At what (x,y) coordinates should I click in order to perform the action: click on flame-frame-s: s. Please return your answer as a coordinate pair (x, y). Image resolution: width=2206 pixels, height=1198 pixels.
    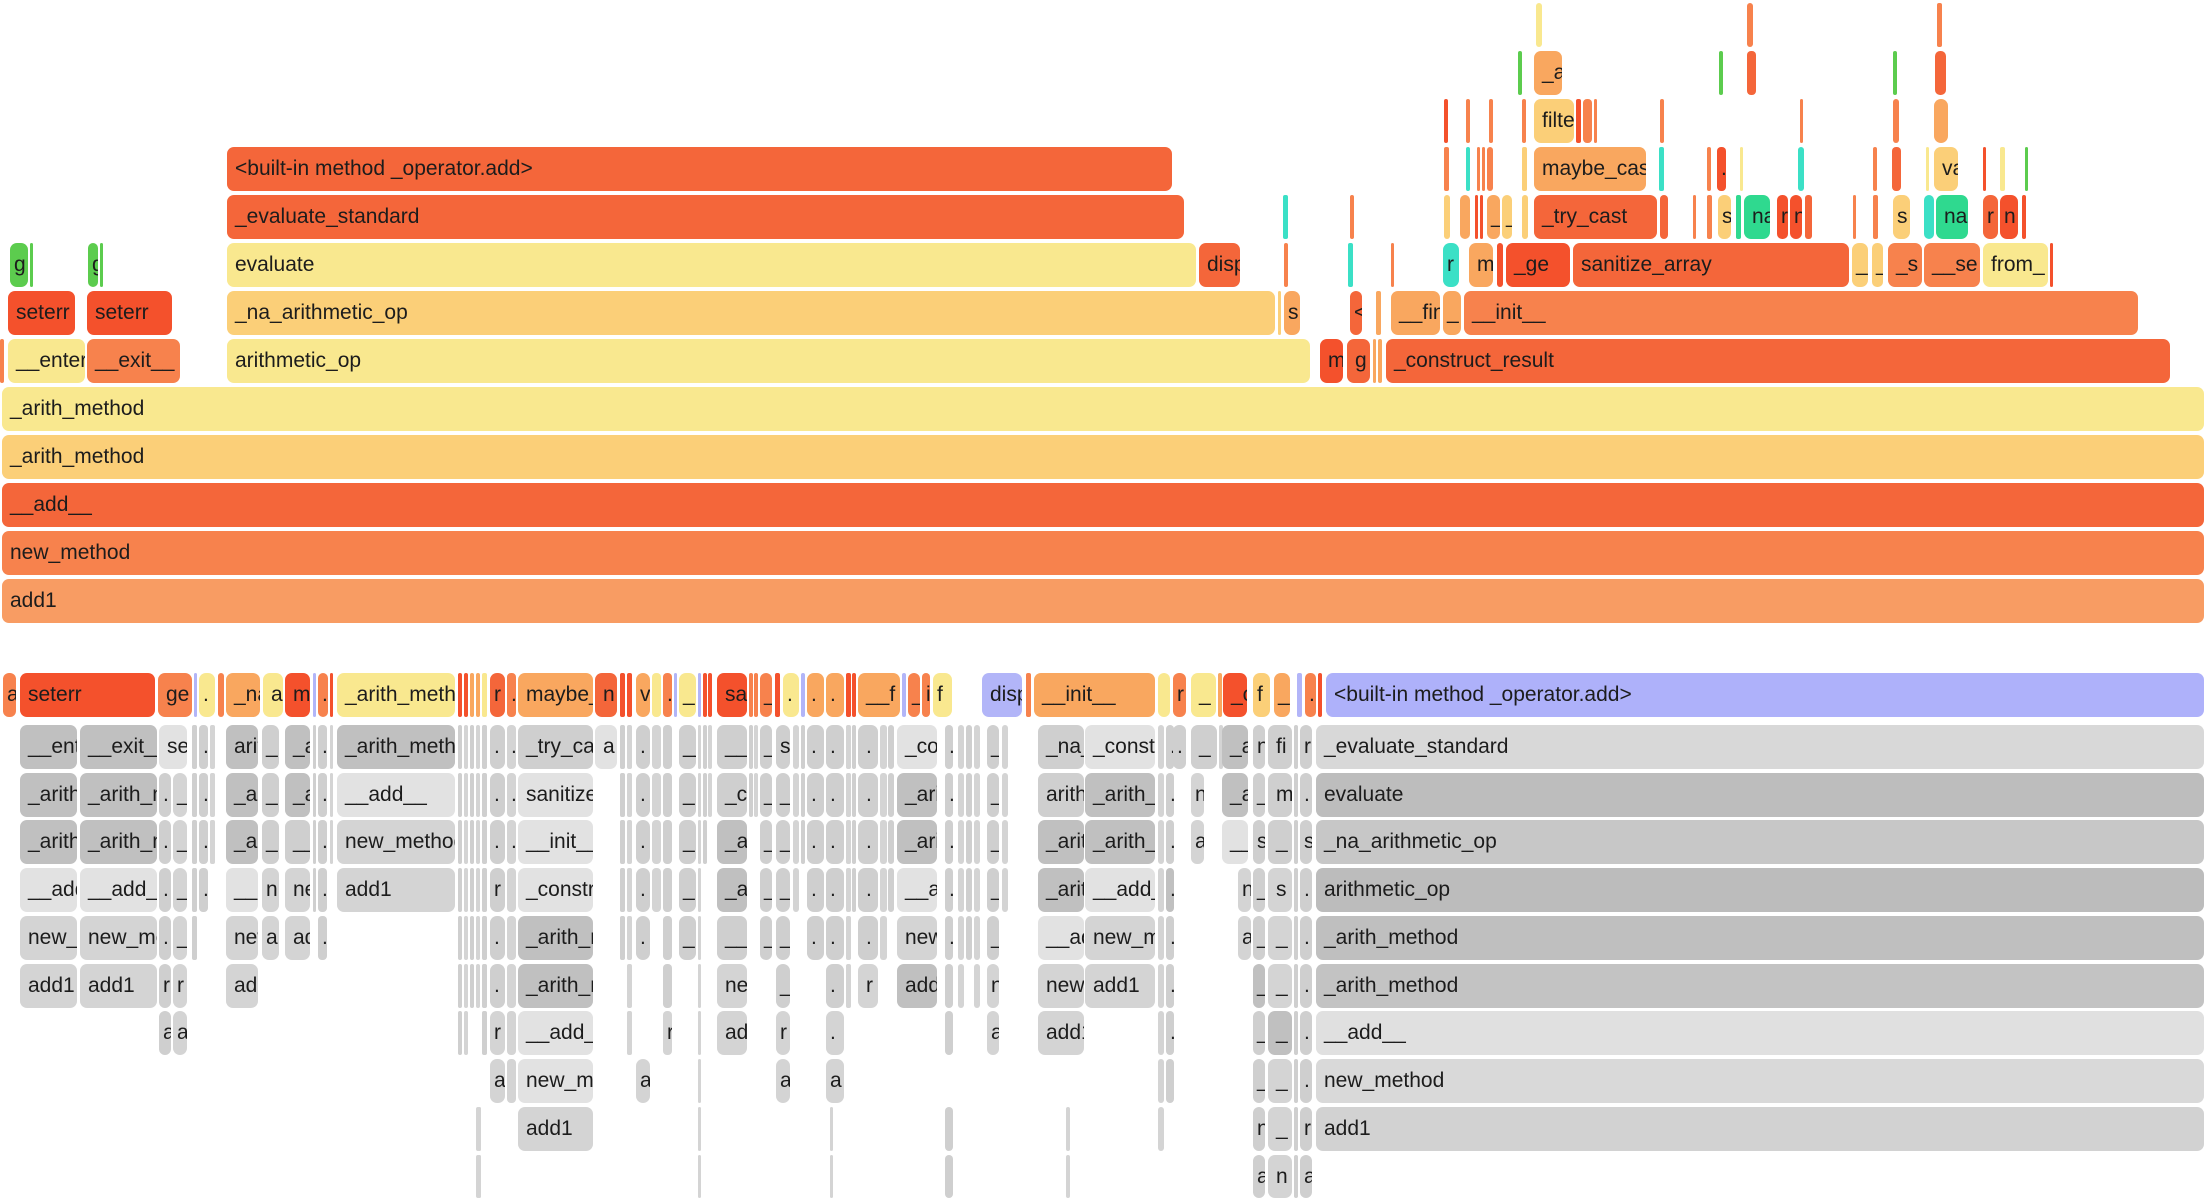
    Looking at the image, I should click on (1724, 217).